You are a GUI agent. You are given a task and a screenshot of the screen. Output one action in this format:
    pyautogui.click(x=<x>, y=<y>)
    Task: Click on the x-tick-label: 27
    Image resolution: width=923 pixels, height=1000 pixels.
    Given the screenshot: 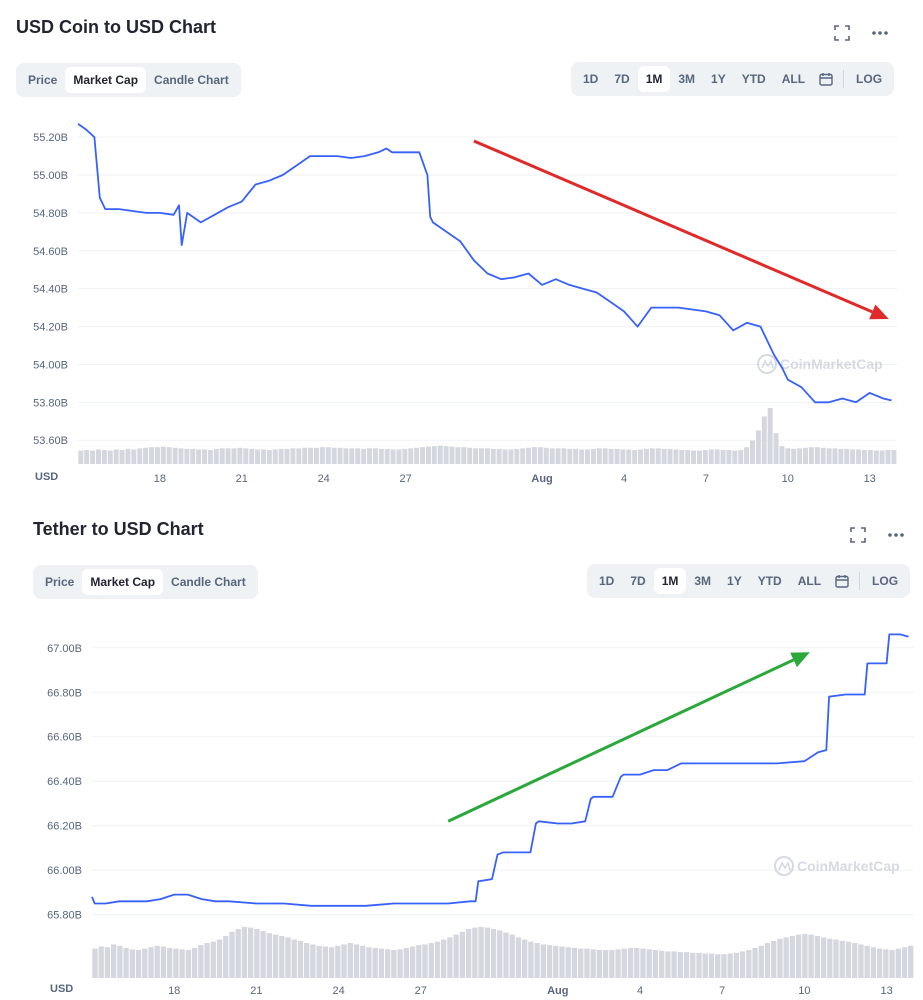 What is the action you would take?
    pyautogui.click(x=405, y=479)
    